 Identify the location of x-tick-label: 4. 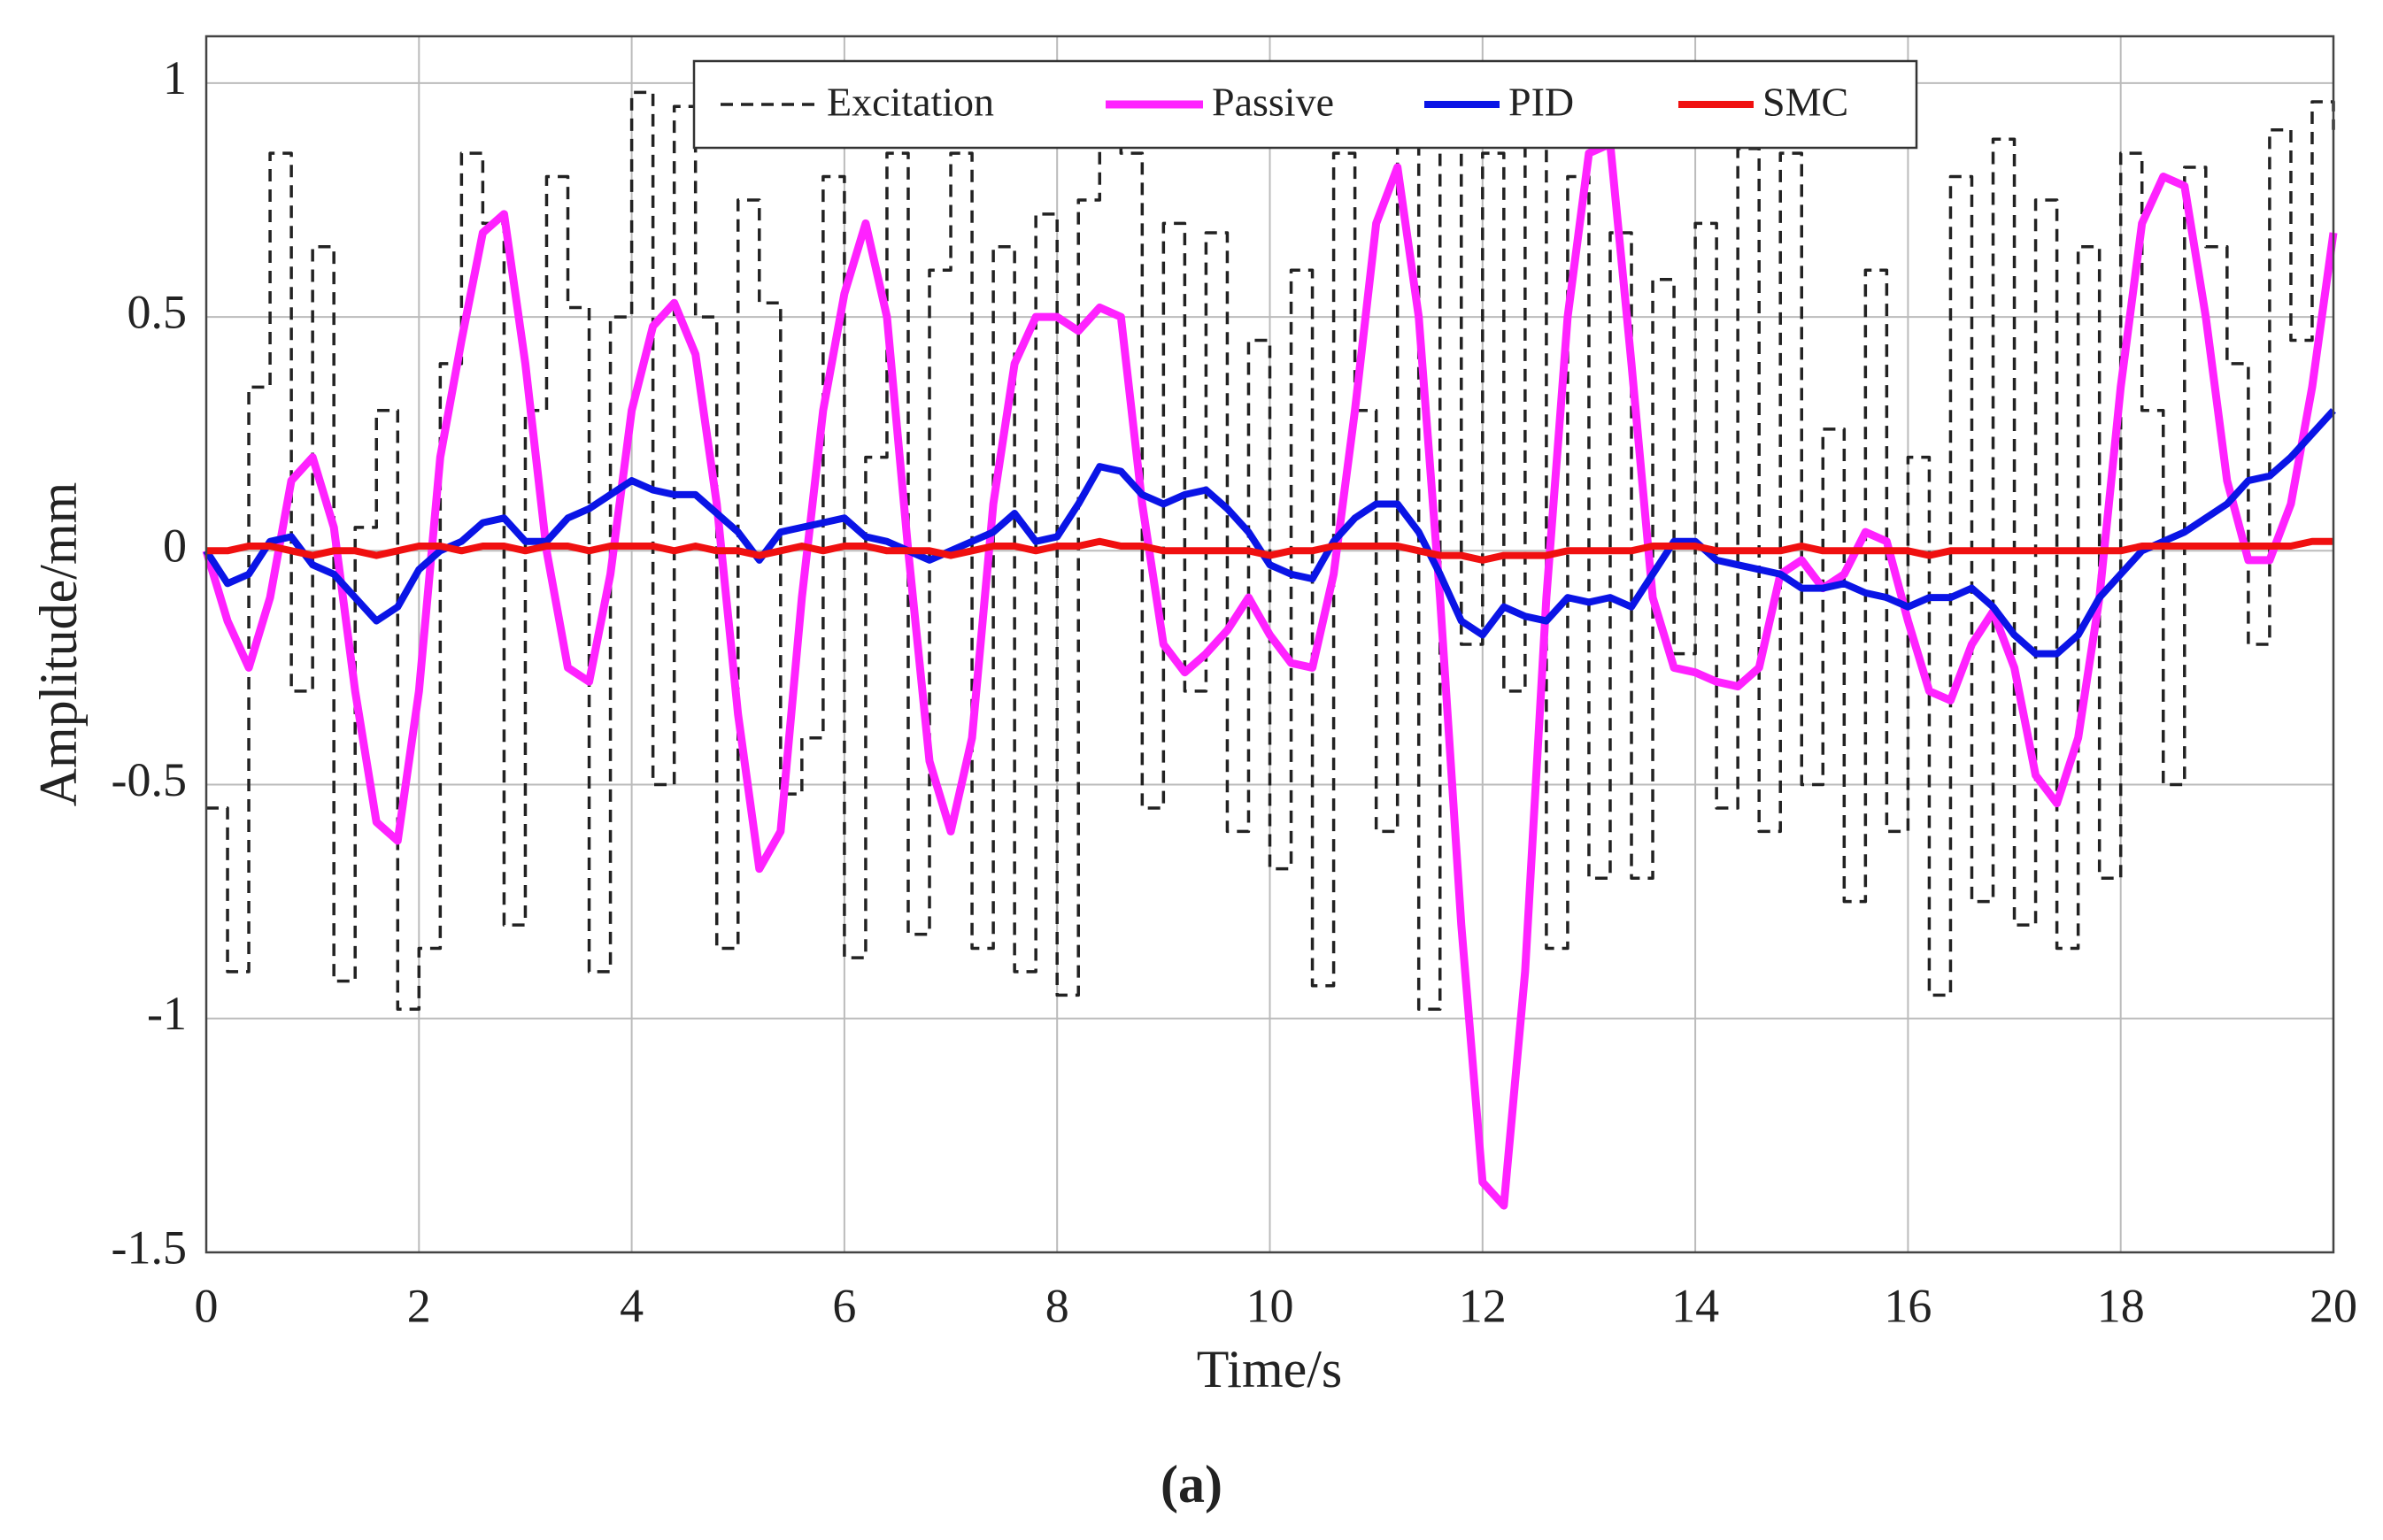
(632, 1305).